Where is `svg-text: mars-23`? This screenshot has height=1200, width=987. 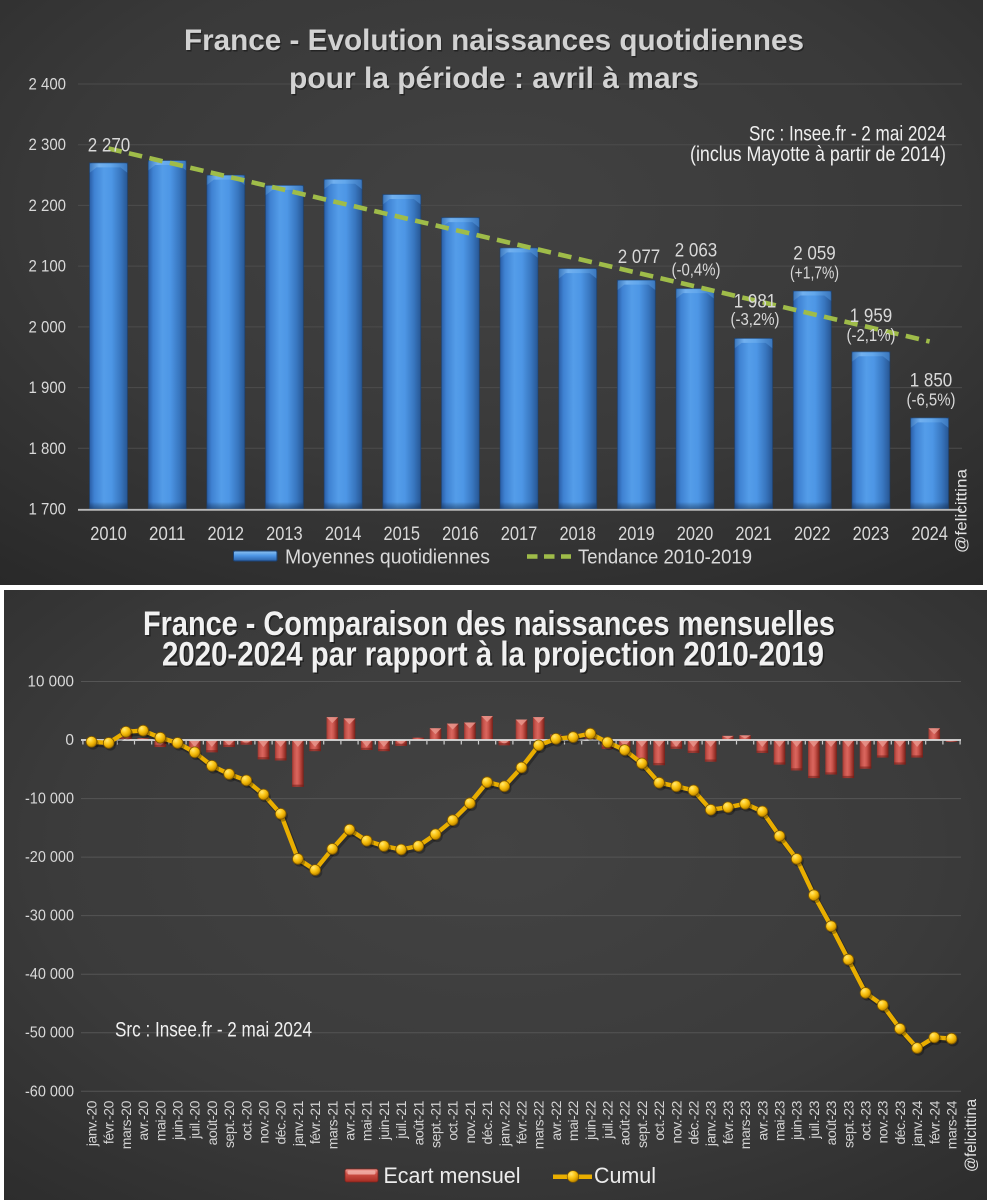 svg-text: mars-23 is located at coordinates (745, 1124).